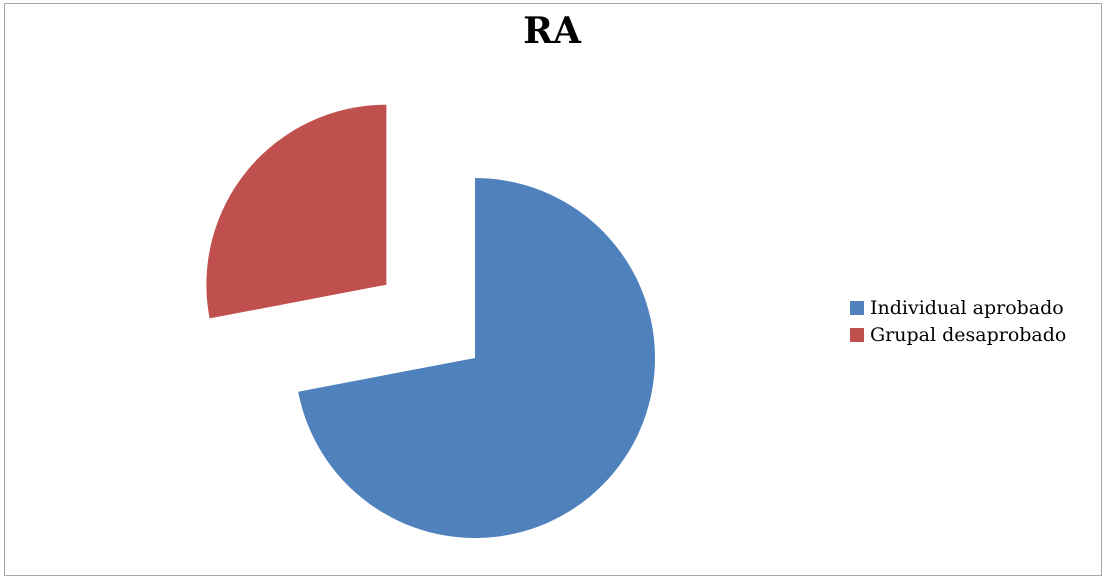 The height and width of the screenshot is (580, 1104). I want to click on legend-item-individual-aprobado: Individual aprobado, so click(958, 307).